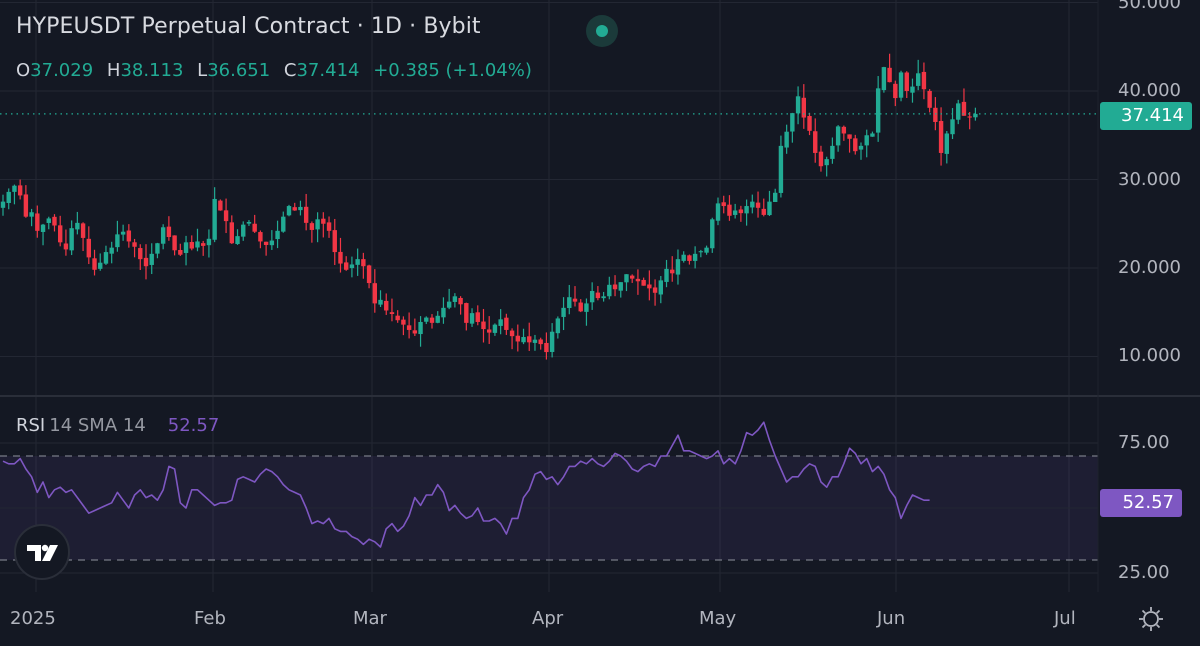 This screenshot has width=1200, height=646. What do you see at coordinates (113, 70) in the screenshot?
I see `high-label: H` at bounding box center [113, 70].